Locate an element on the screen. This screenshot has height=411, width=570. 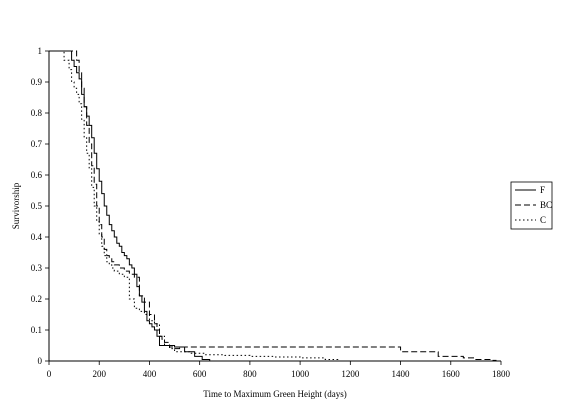
y-tick-label: 1 is located at coordinates (40, 51).